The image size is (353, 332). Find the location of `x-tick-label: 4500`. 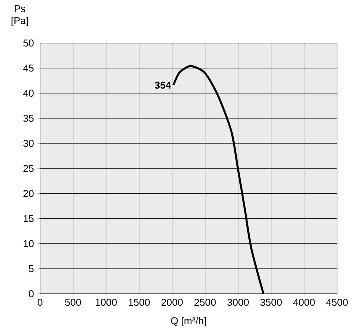

x-tick-label: 4500 is located at coordinates (337, 302).